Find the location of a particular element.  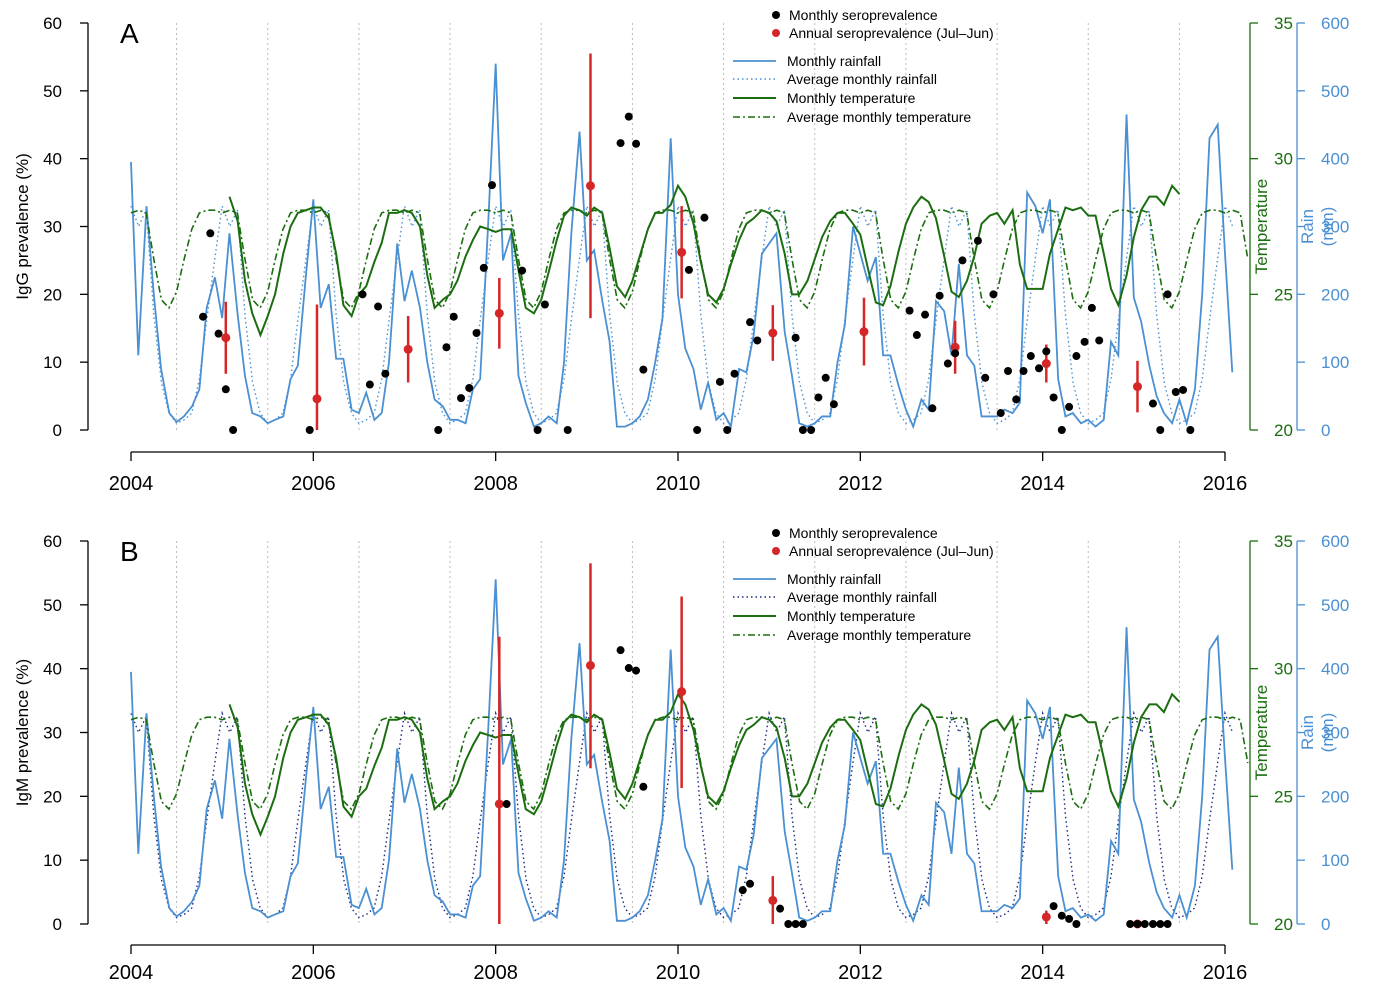

temperature-line is located at coordinates (704, 765).